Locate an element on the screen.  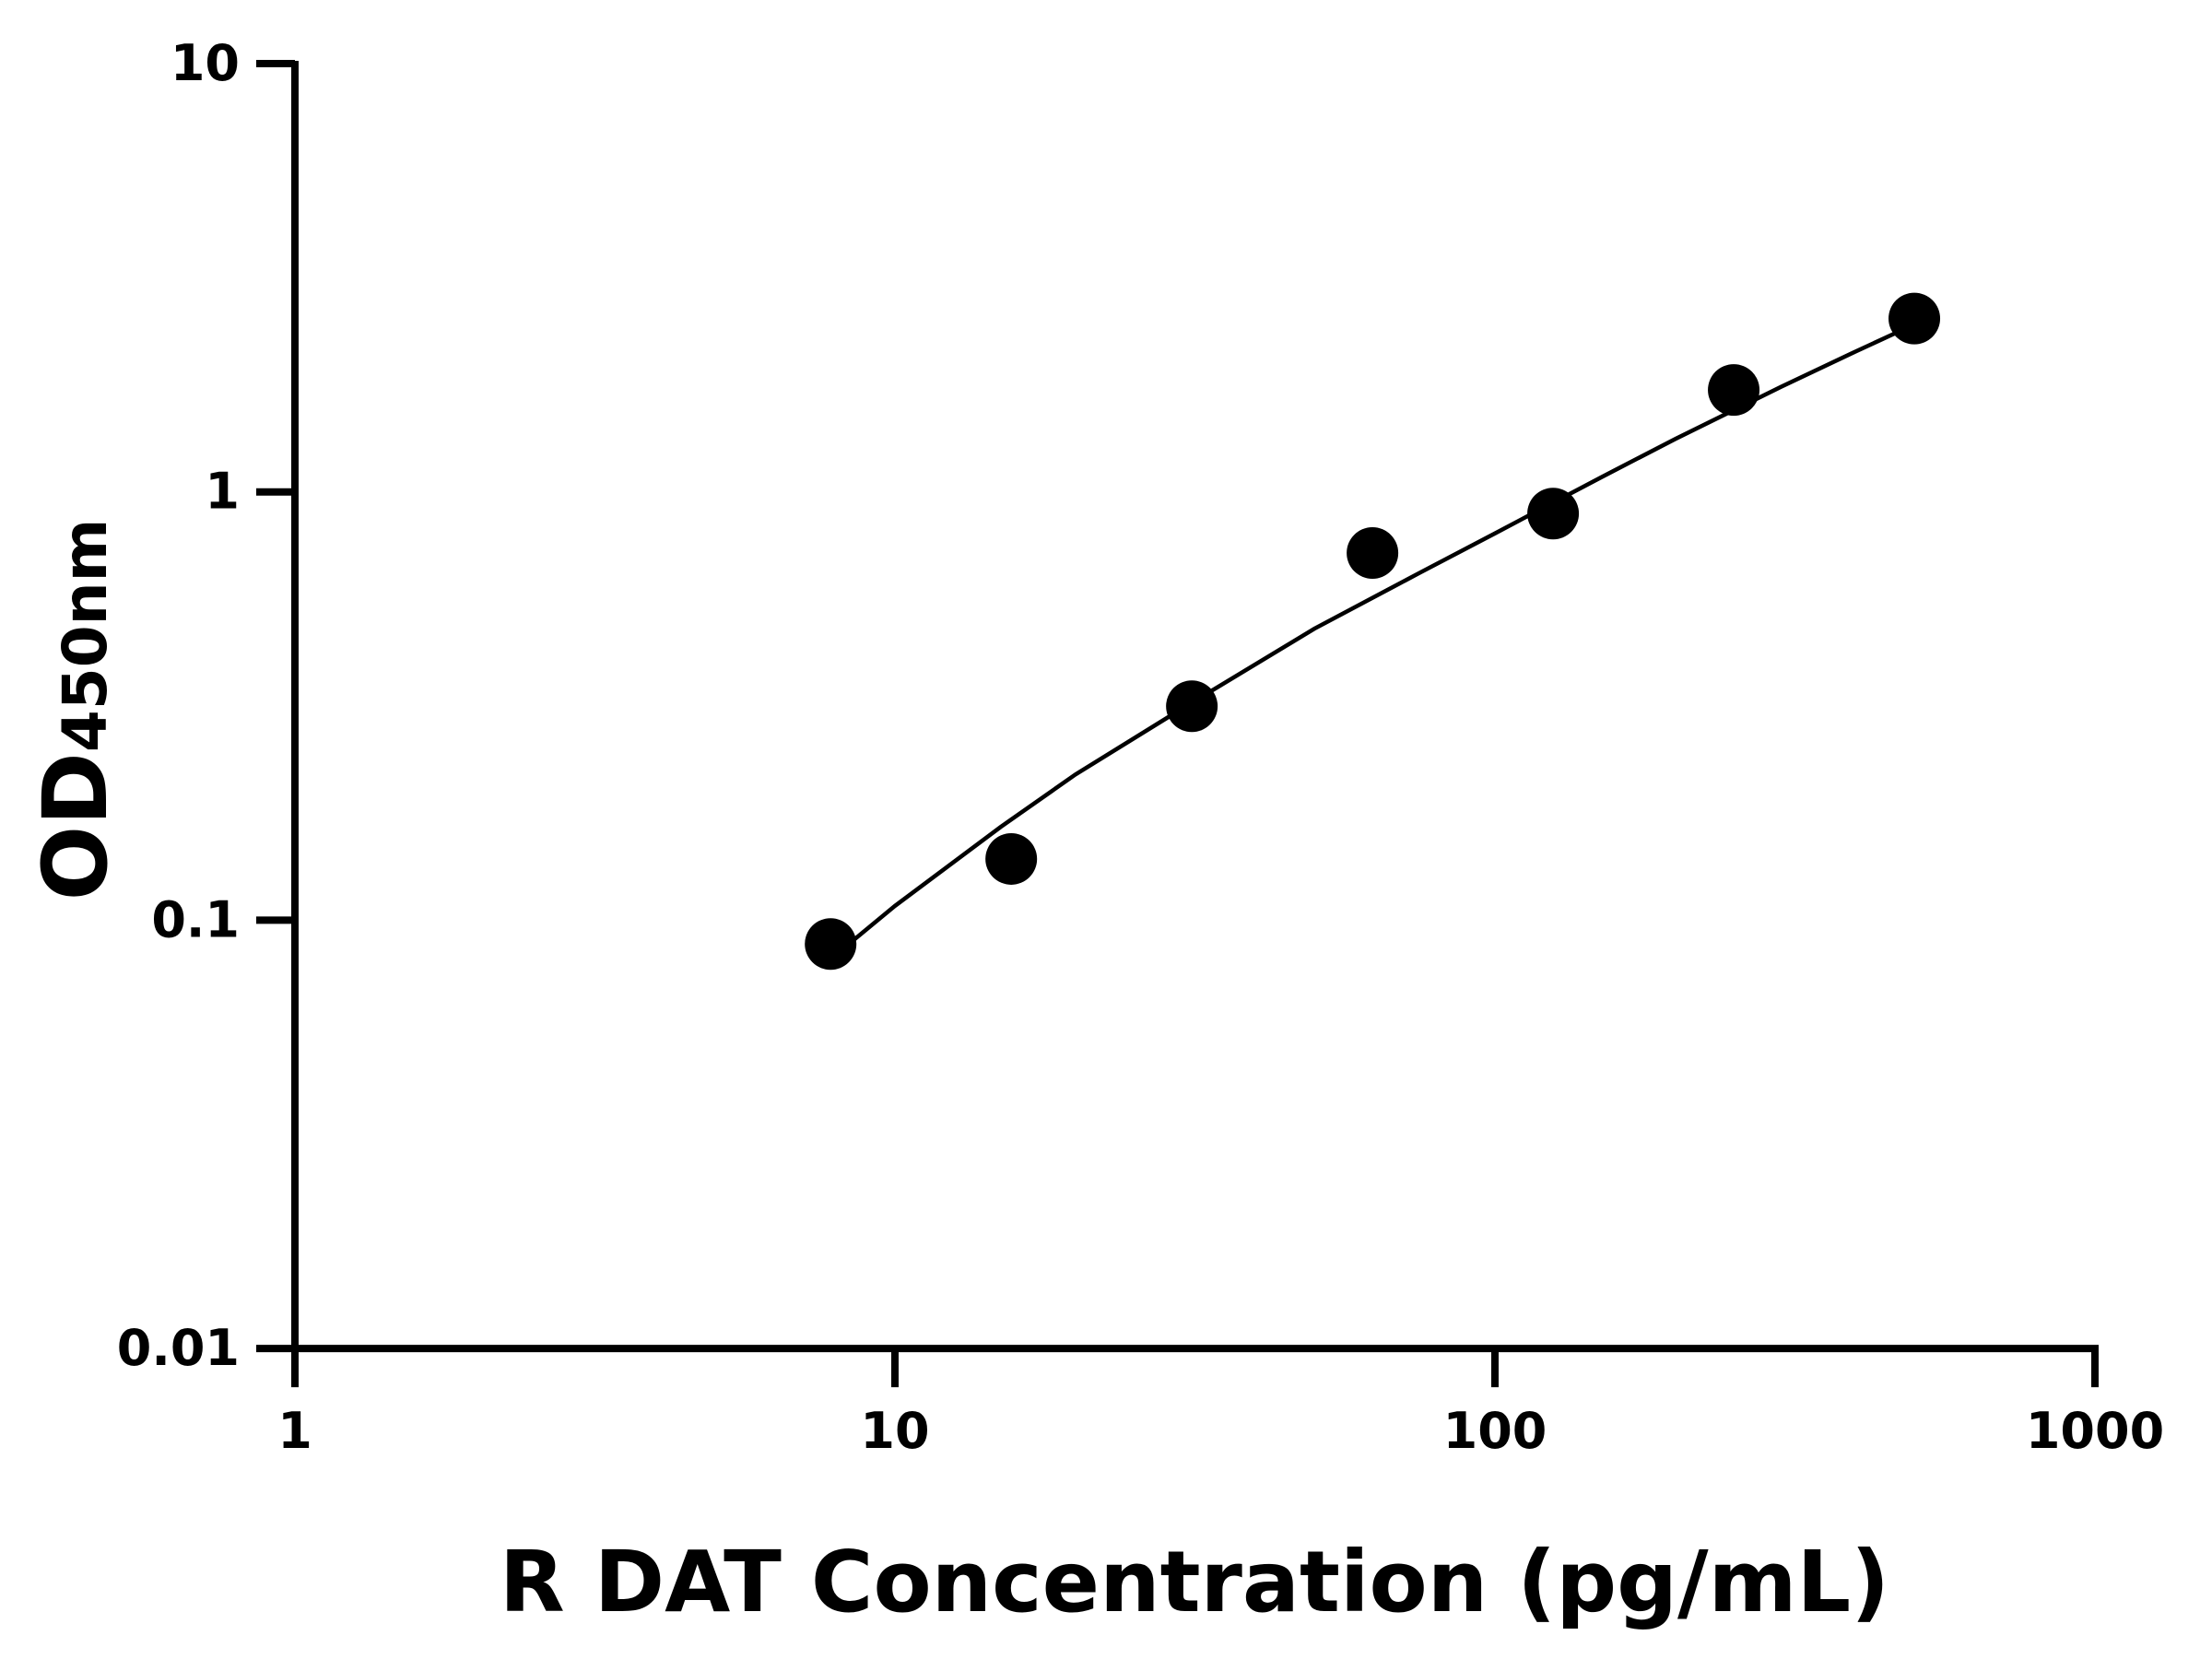
y-tick-label: 0.1 is located at coordinates (195, 919).